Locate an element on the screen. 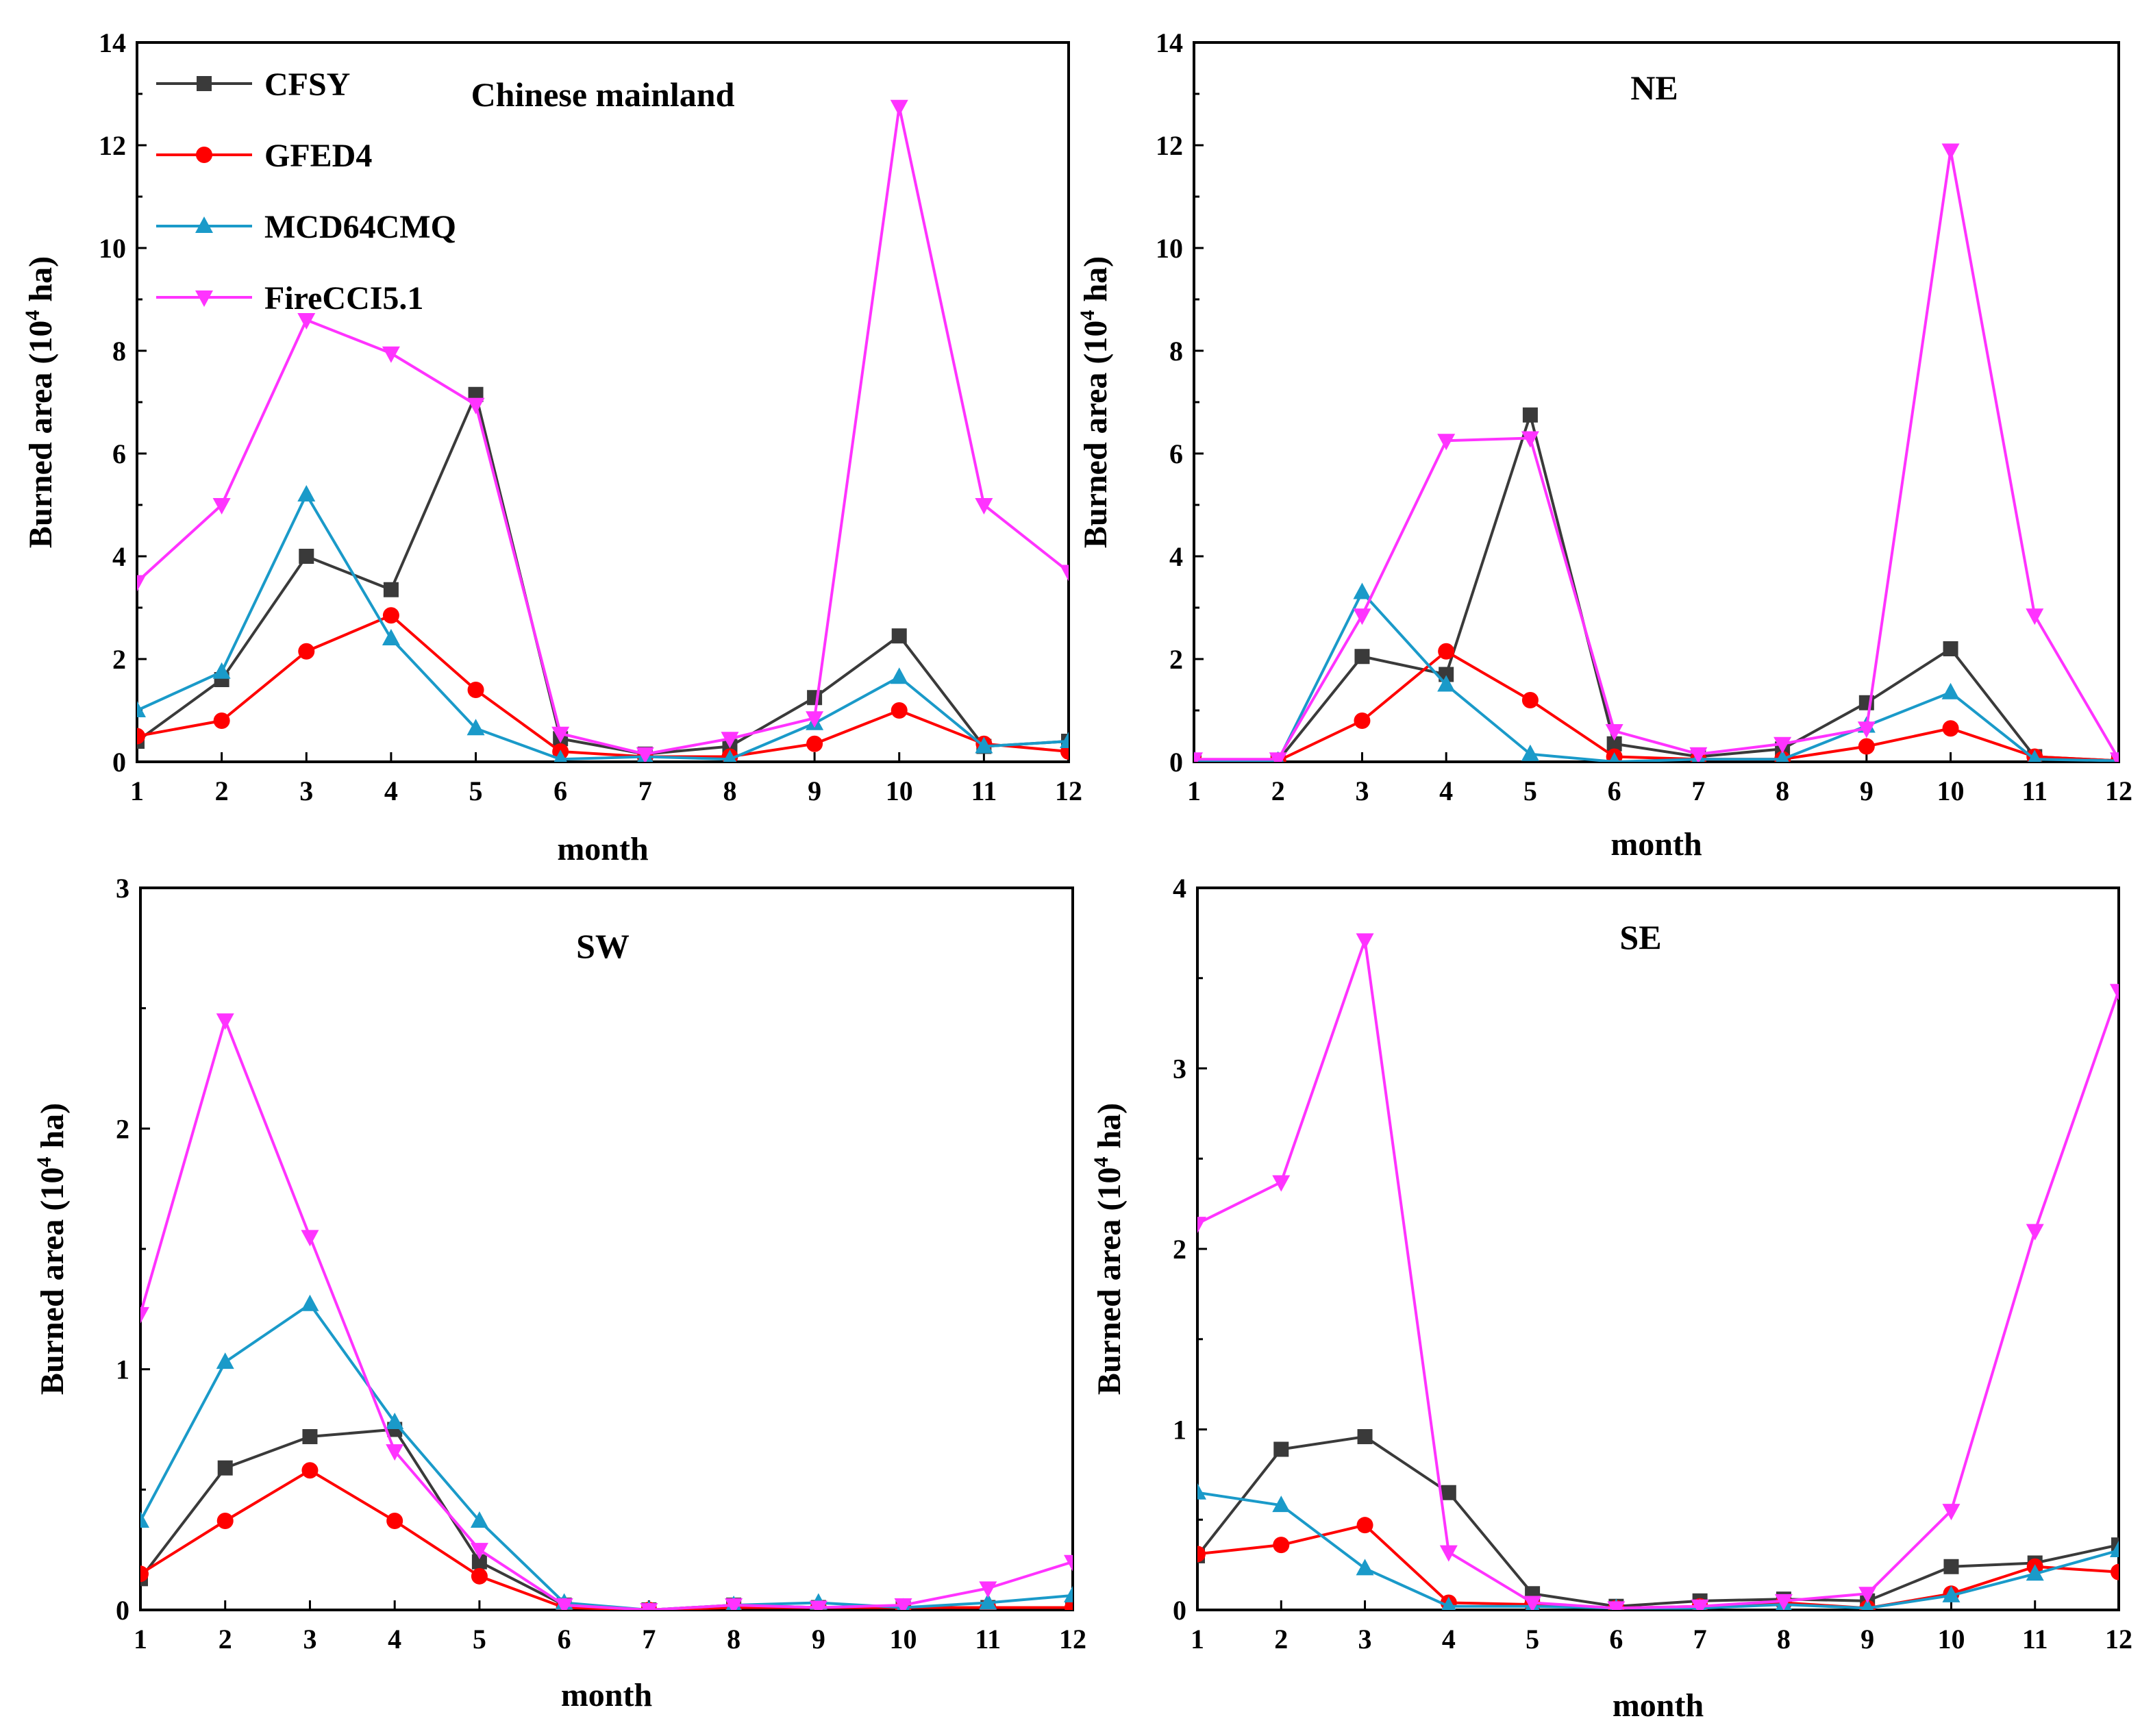 The width and height of the screenshot is (2153, 1736). x-tick-label: 6 is located at coordinates (1616, 1639).